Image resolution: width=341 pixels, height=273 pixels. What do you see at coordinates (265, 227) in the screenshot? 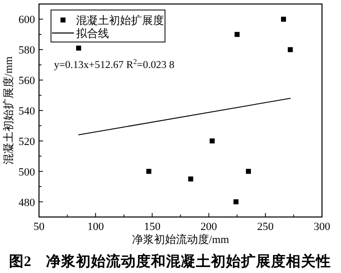
I see `x-tick-label: 250` at bounding box center [265, 227].